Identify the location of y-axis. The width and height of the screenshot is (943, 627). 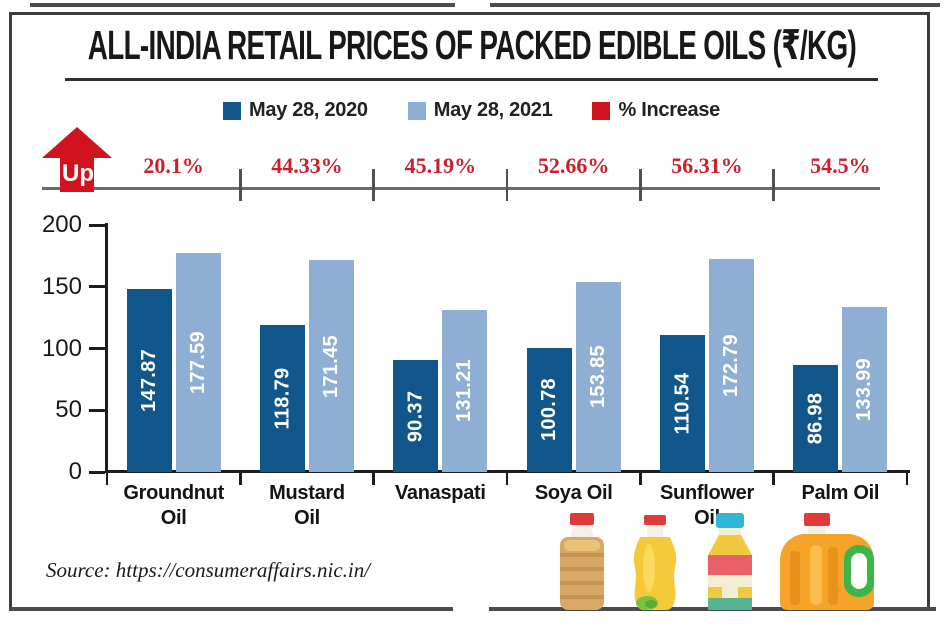
(106, 347).